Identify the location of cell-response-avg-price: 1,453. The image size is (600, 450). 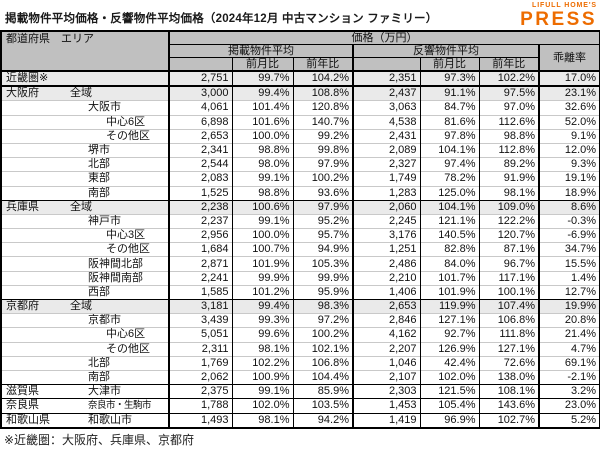
(386, 405).